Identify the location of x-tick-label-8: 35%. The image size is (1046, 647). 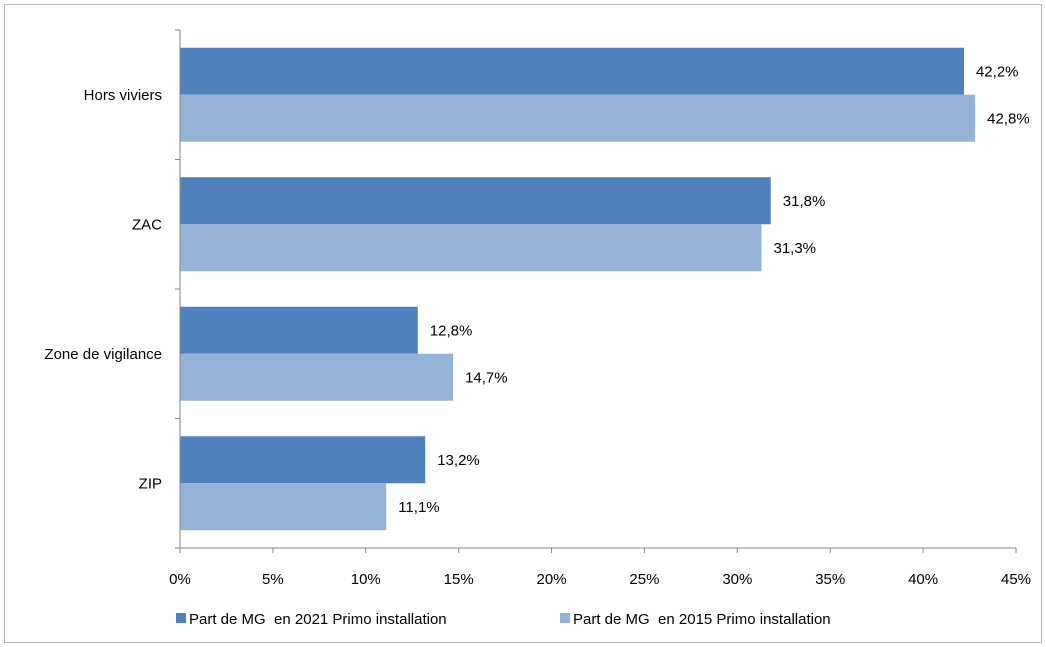
(830, 579).